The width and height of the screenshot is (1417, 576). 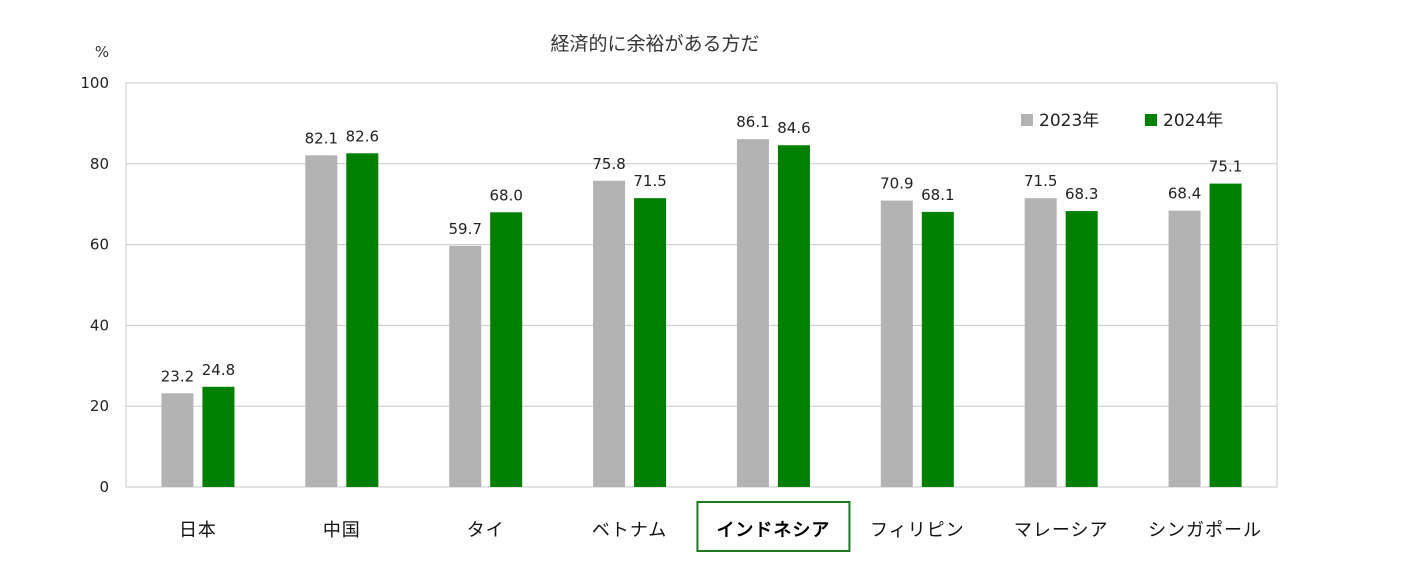 What do you see at coordinates (1225, 167) in the screenshot?
I see `data-label: 75.1` at bounding box center [1225, 167].